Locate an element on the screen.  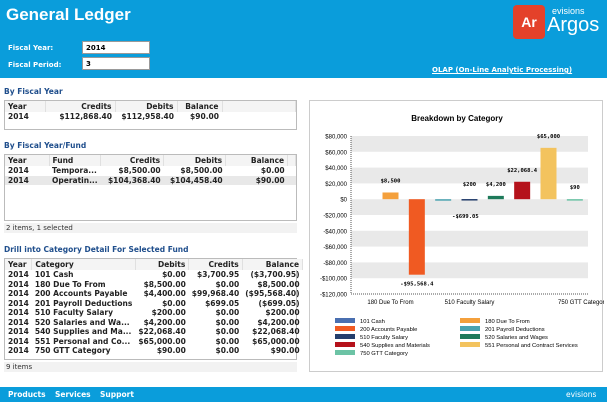
footer-link-products: Products is located at coordinates (27, 394).